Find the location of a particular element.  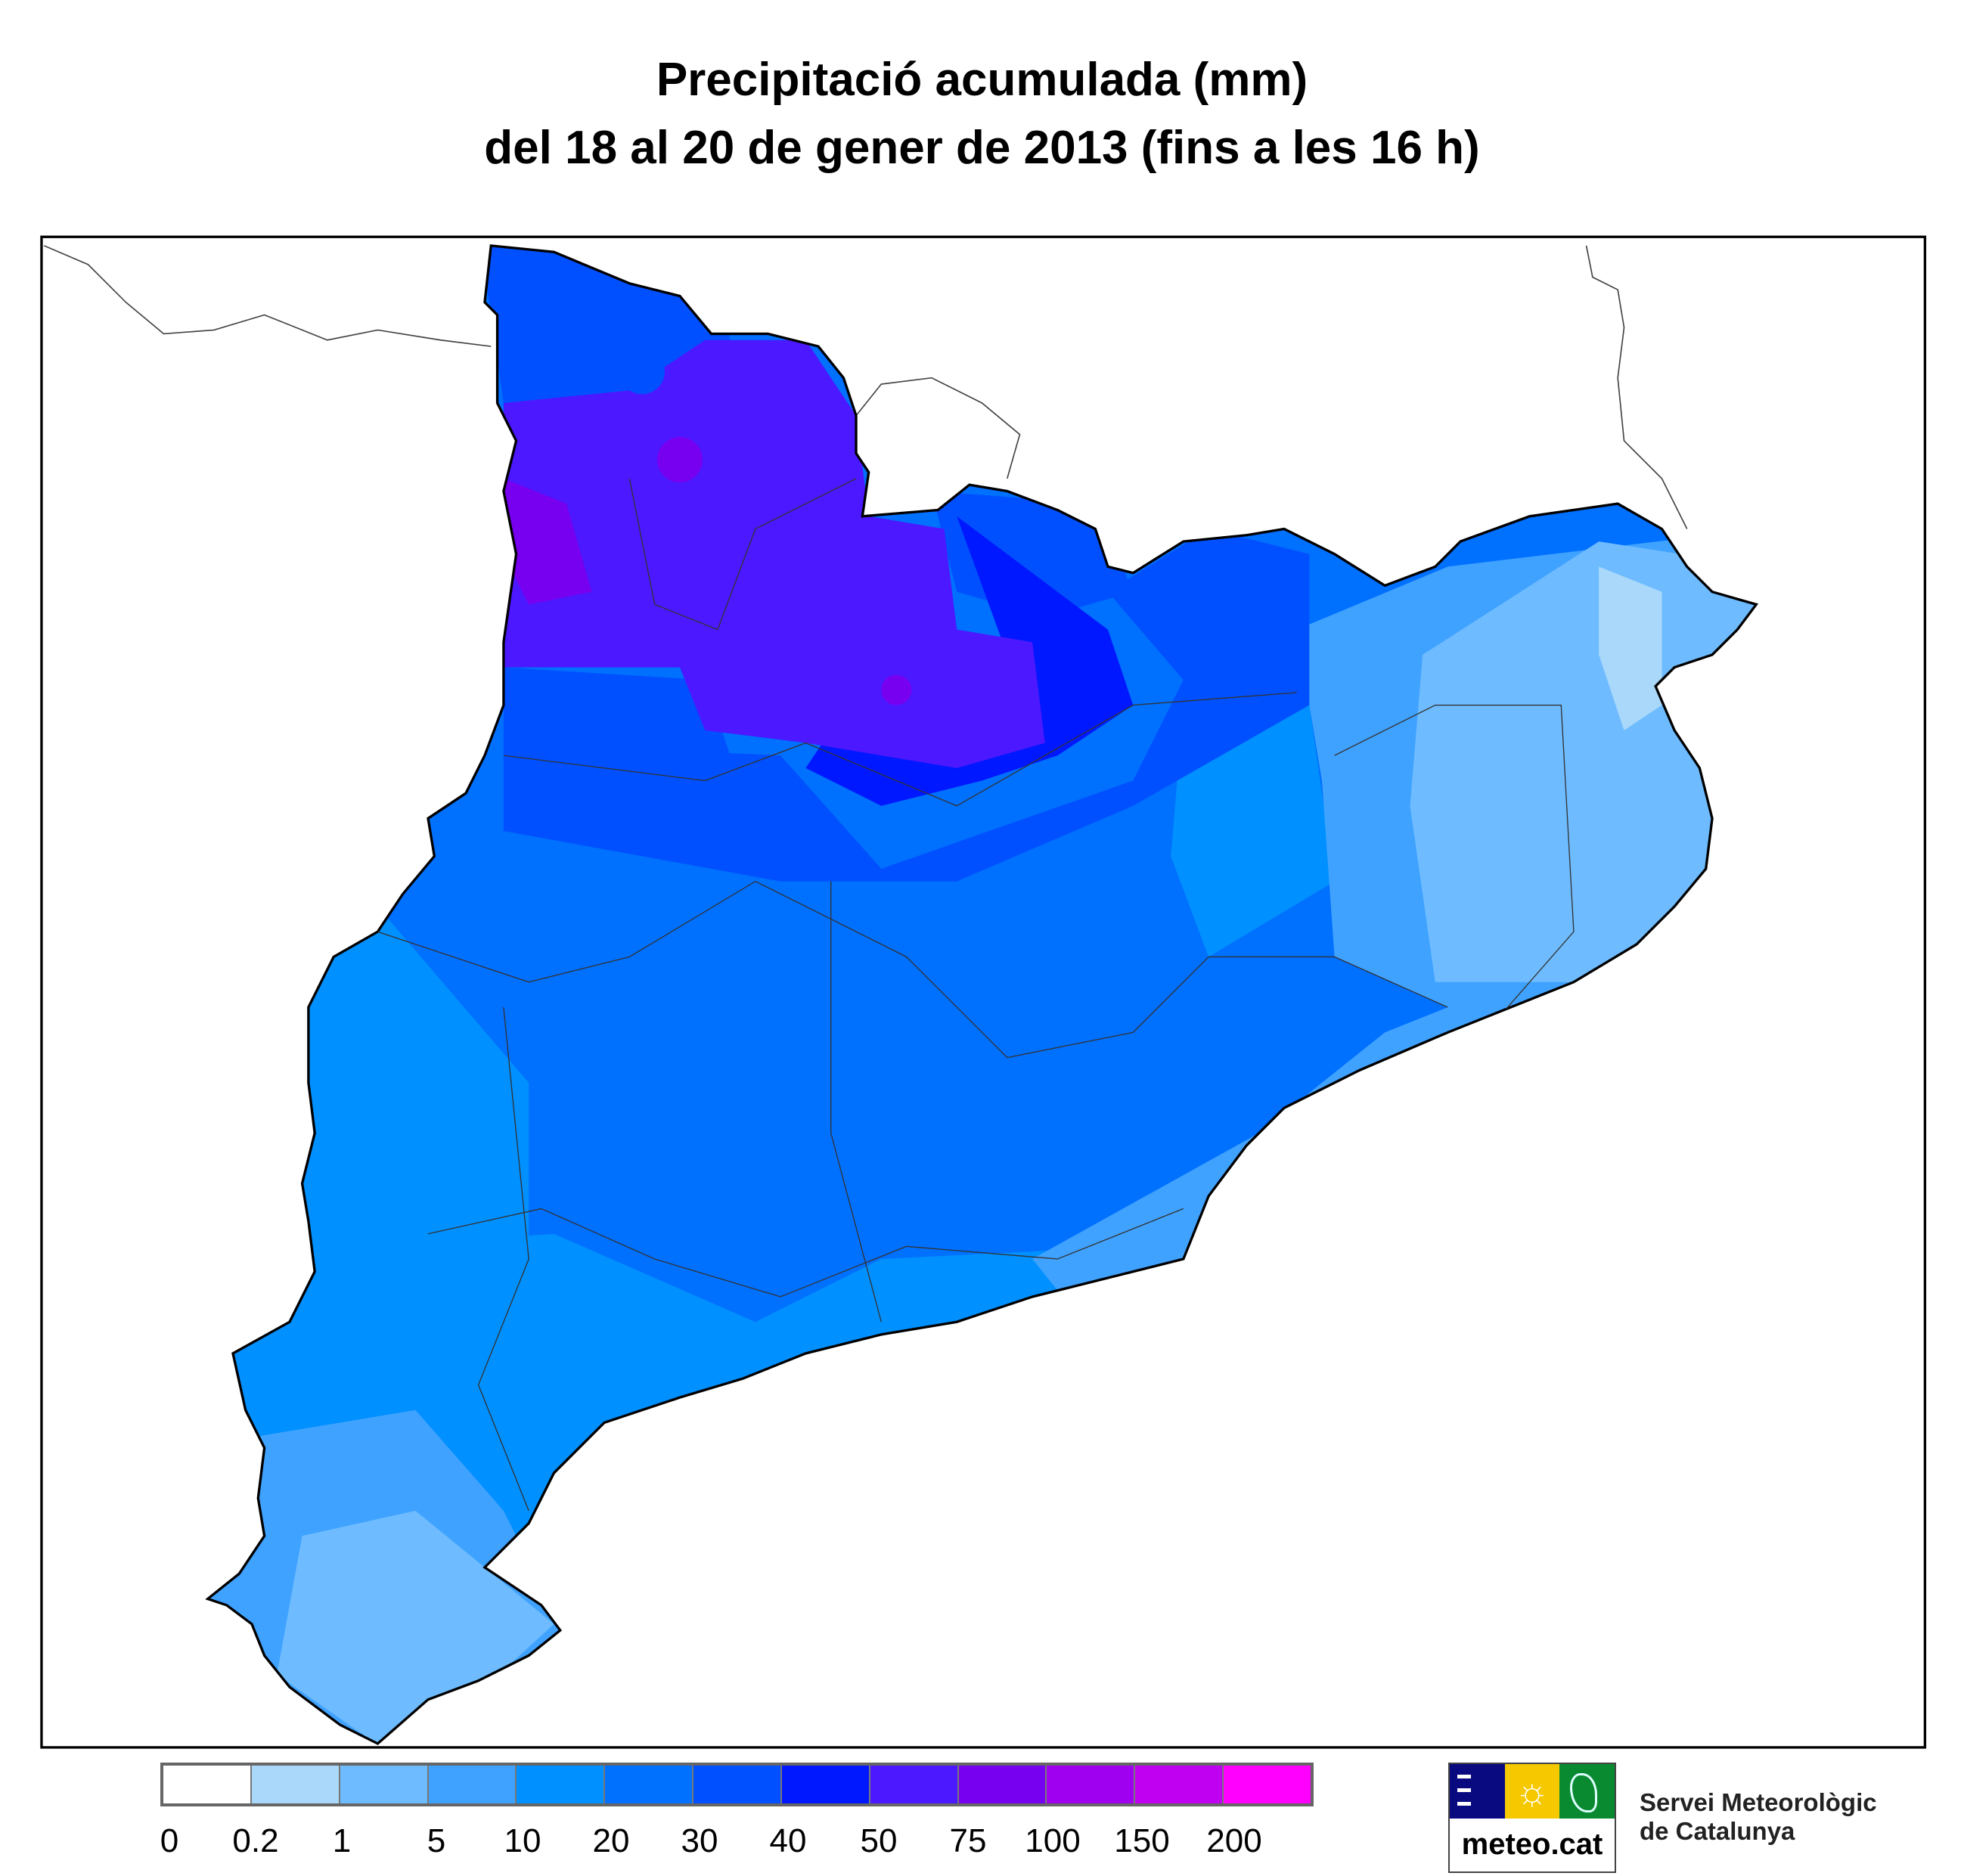

organization-name: Servei Meteorològic de Catalunya is located at coordinates (1758, 1817).